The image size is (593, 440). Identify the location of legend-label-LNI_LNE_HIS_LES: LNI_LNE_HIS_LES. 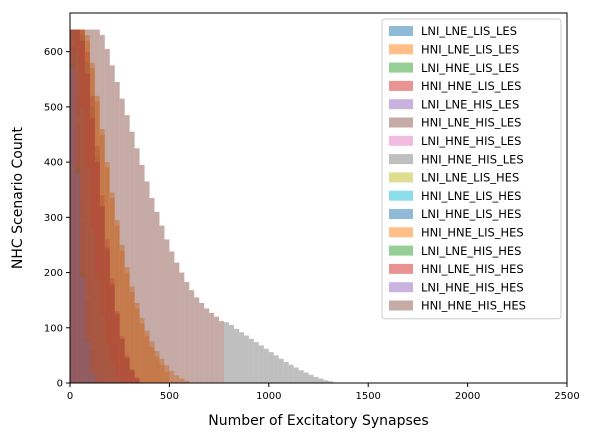
(470, 104).